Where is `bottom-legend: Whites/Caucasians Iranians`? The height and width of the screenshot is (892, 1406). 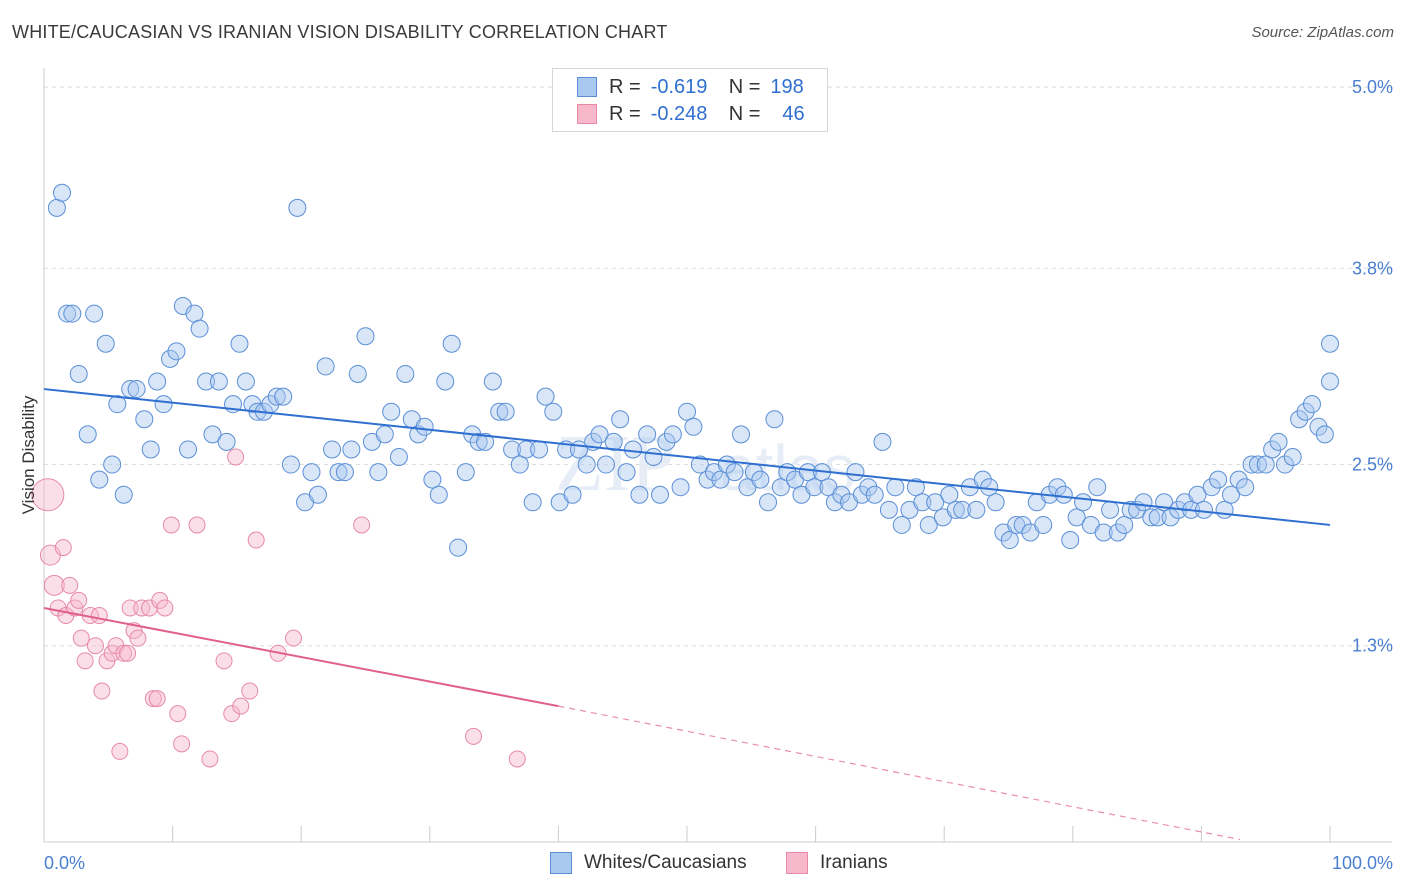
bottom-legend: Whites/Caucasians Iranians is located at coordinates (703, 864).